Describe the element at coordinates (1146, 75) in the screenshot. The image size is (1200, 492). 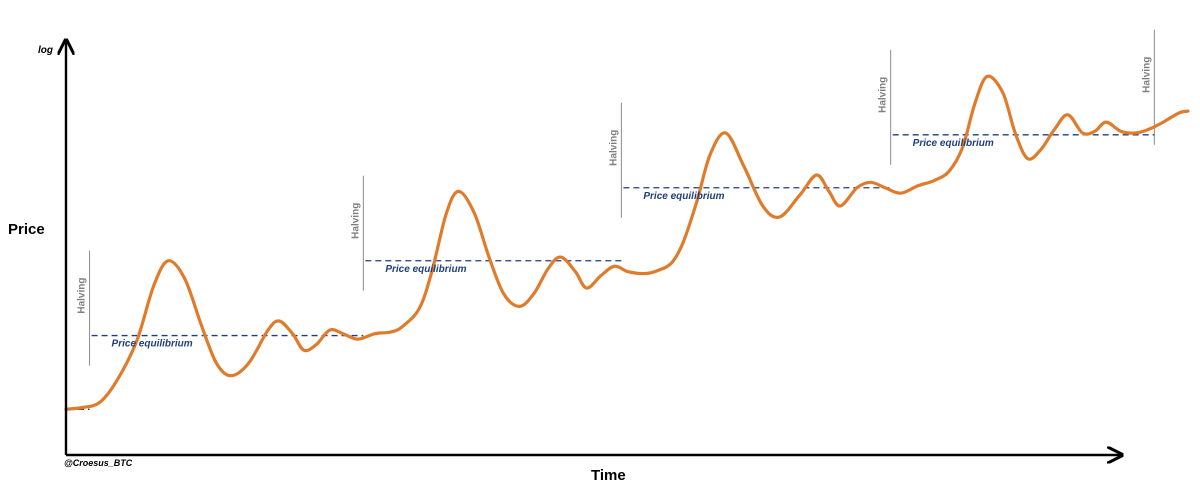
I see `halving-label-5: Halving` at that location.